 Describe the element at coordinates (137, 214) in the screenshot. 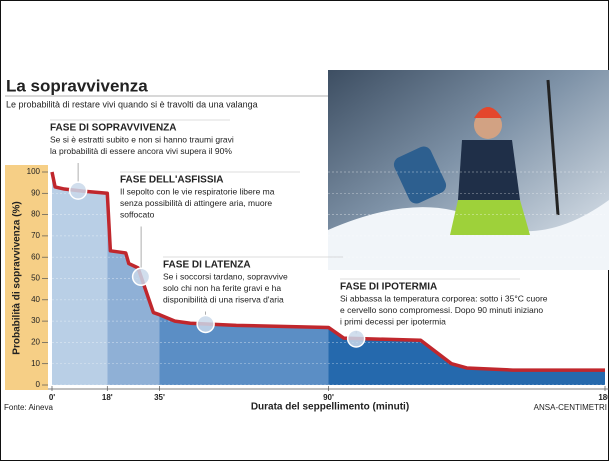

I see `phase-text: soffocato` at that location.